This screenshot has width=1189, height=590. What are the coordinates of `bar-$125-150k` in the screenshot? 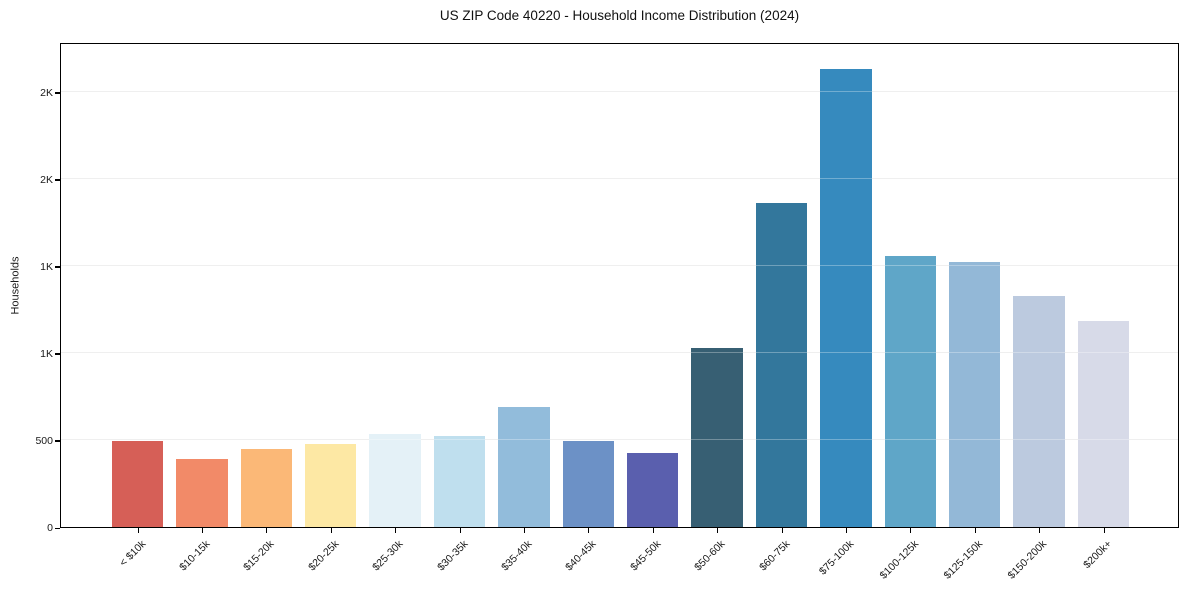 It's located at (974, 394).